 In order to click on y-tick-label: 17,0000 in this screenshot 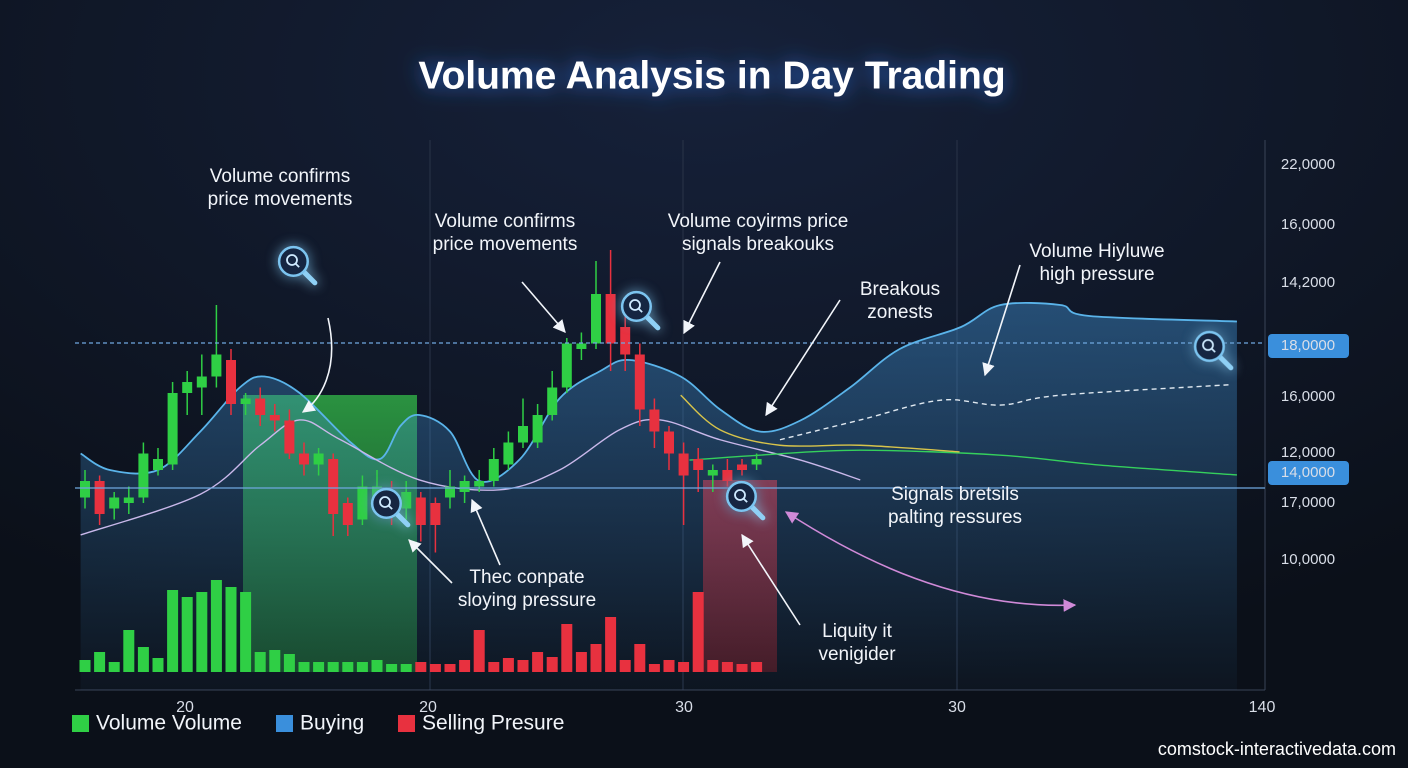, I will do `click(1308, 502)`.